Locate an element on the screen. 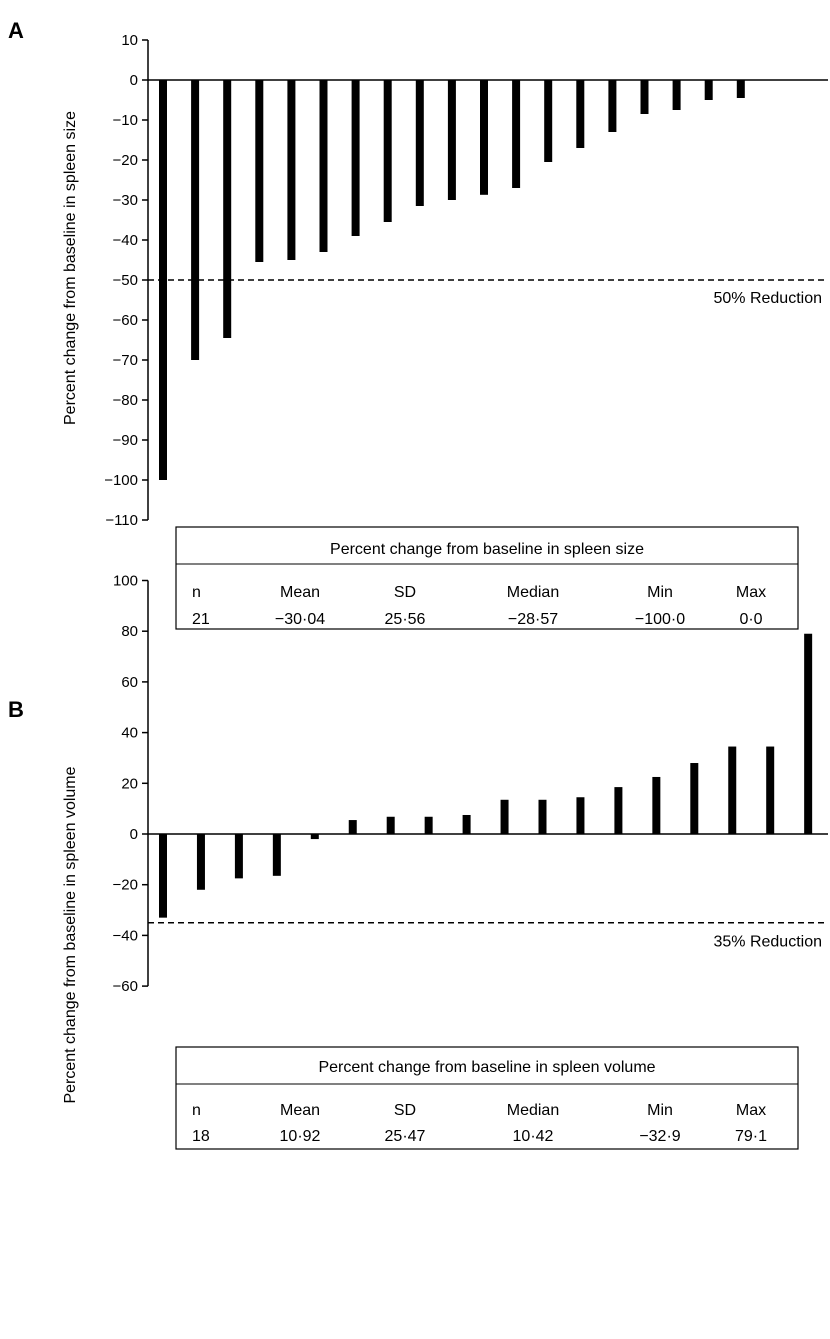 The image size is (830, 1339). panel-letter: B is located at coordinates (16, 709).